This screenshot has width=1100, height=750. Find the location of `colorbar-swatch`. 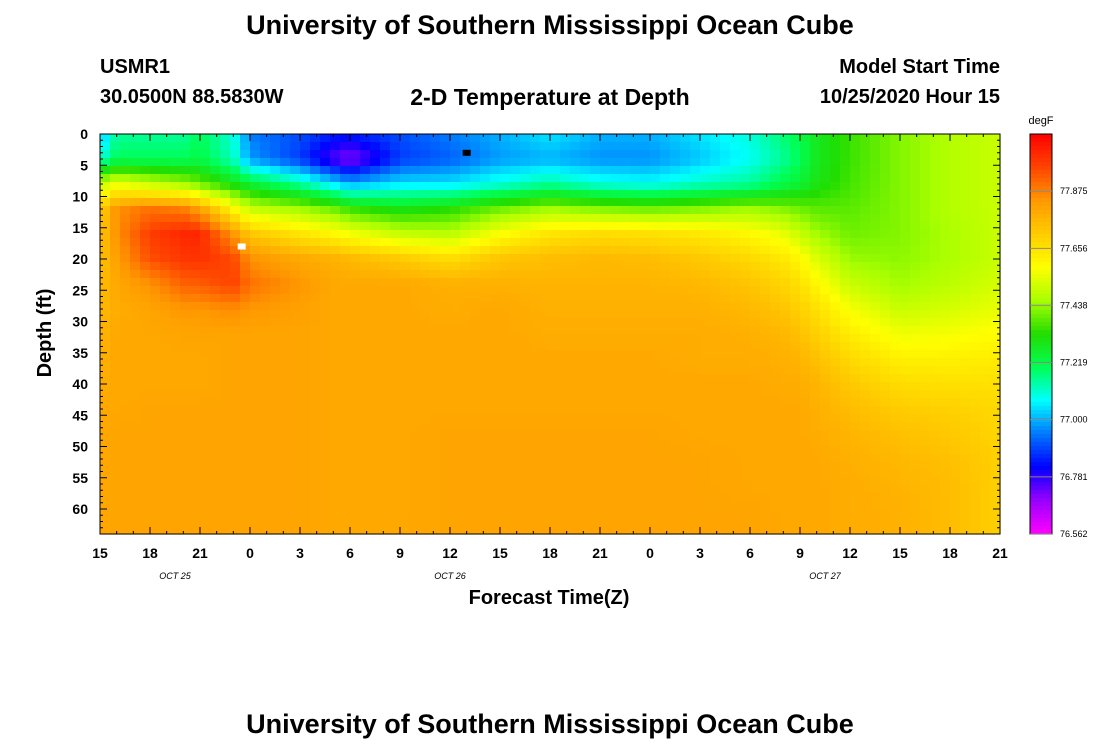

colorbar-swatch is located at coordinates (1041, 528).